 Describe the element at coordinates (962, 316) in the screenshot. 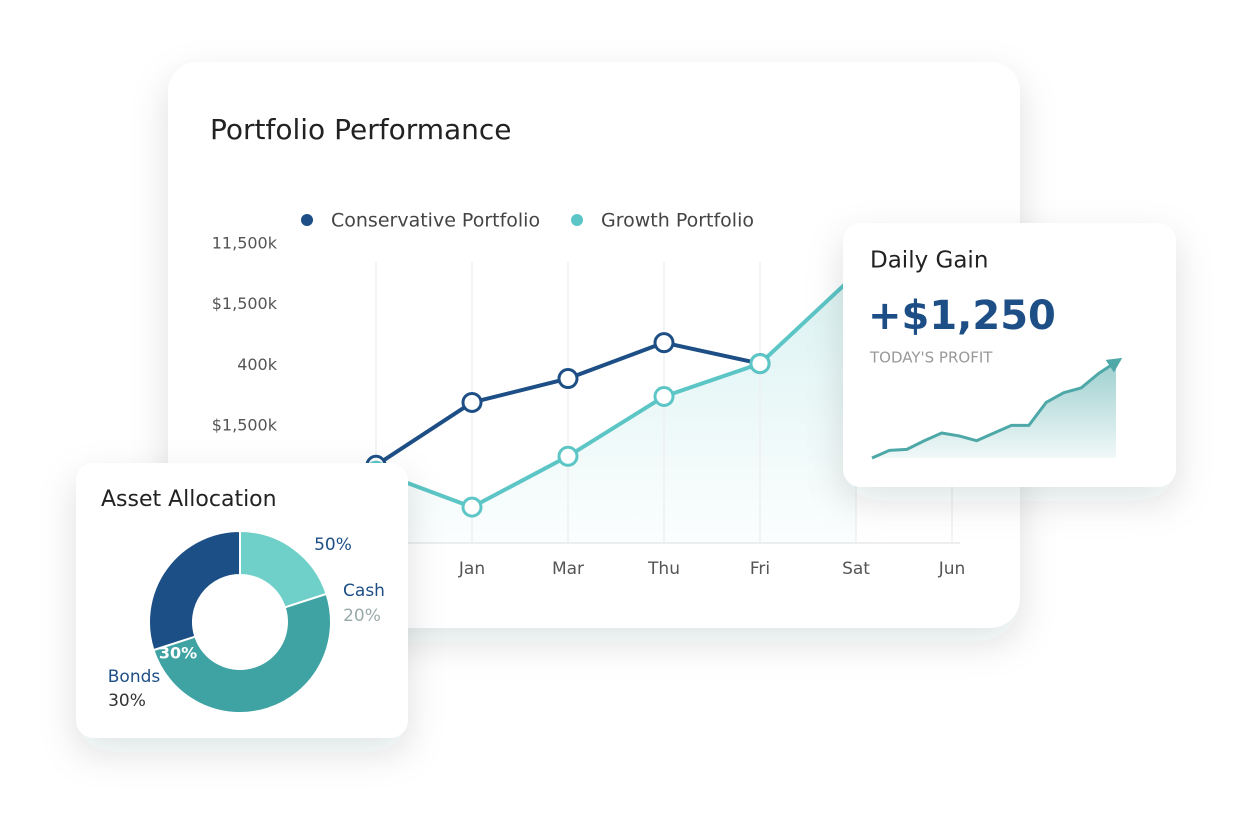

I see `big-value: +$1,250` at that location.